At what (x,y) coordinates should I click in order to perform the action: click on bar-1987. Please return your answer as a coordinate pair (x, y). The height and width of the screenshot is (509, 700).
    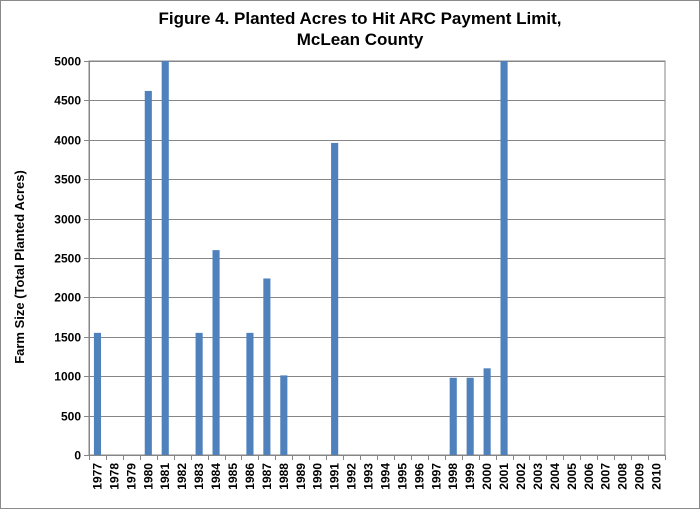
    Looking at the image, I should click on (267, 366).